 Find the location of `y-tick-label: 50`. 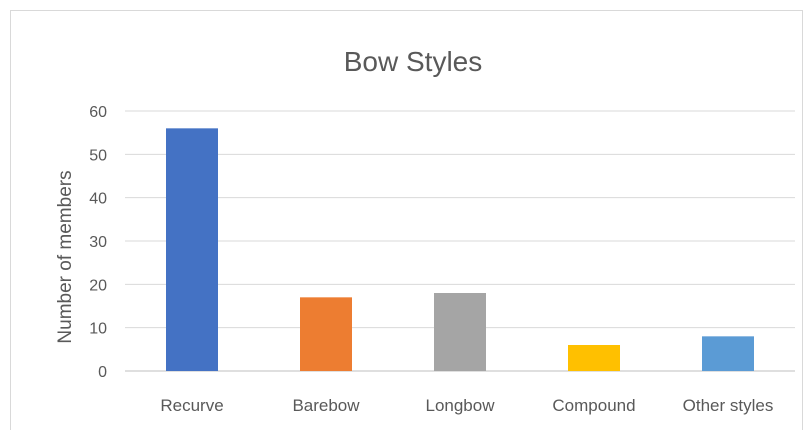

y-tick-label: 50 is located at coordinates (98, 155).